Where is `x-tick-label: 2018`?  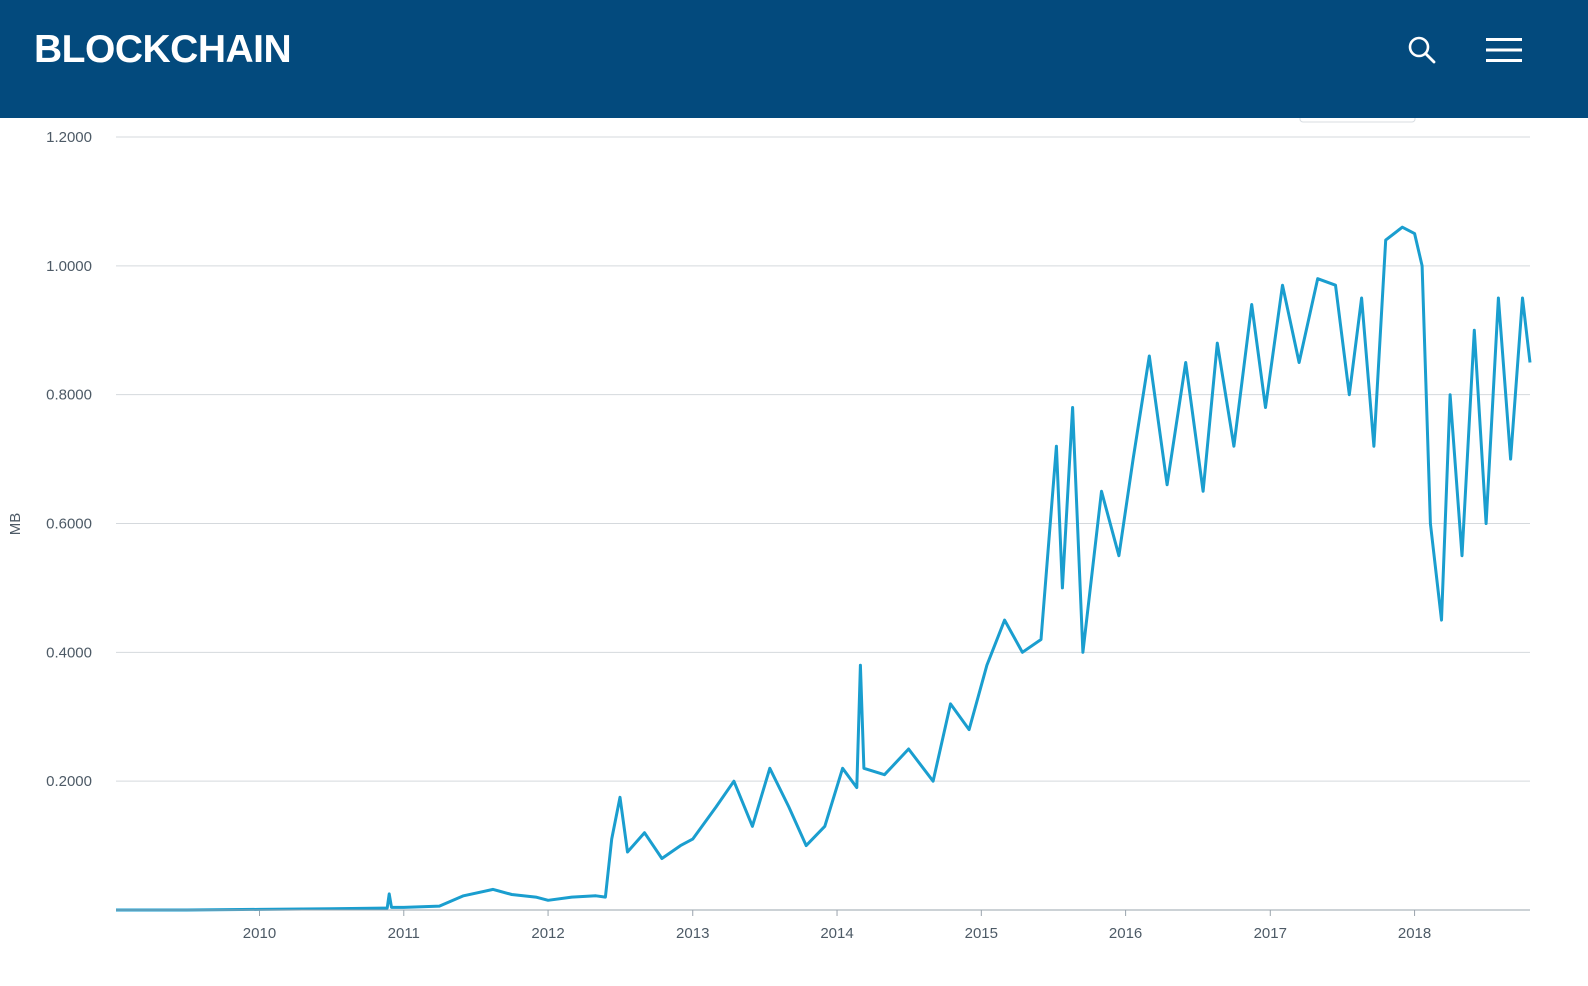 x-tick-label: 2018 is located at coordinates (1414, 933).